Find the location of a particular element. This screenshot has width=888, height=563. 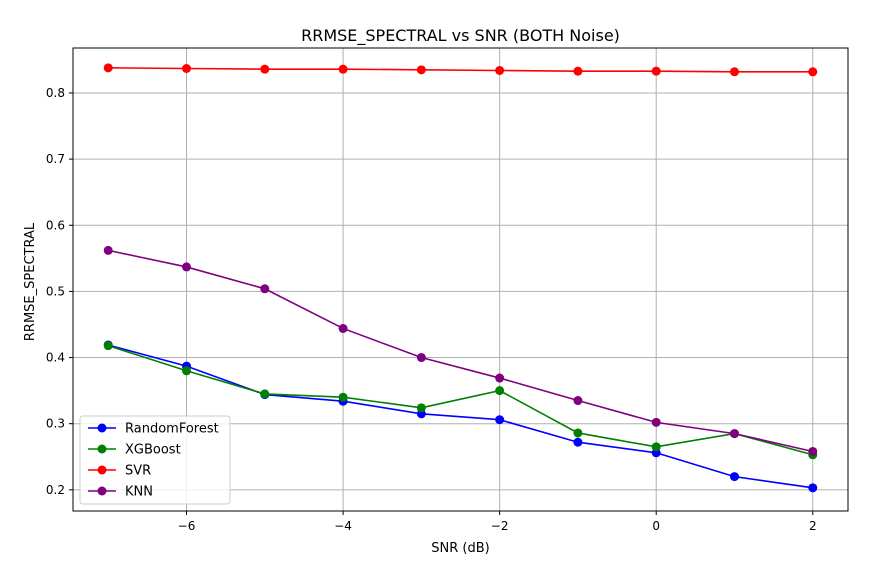

legend-label-xgboost: XGBoost is located at coordinates (153, 450).